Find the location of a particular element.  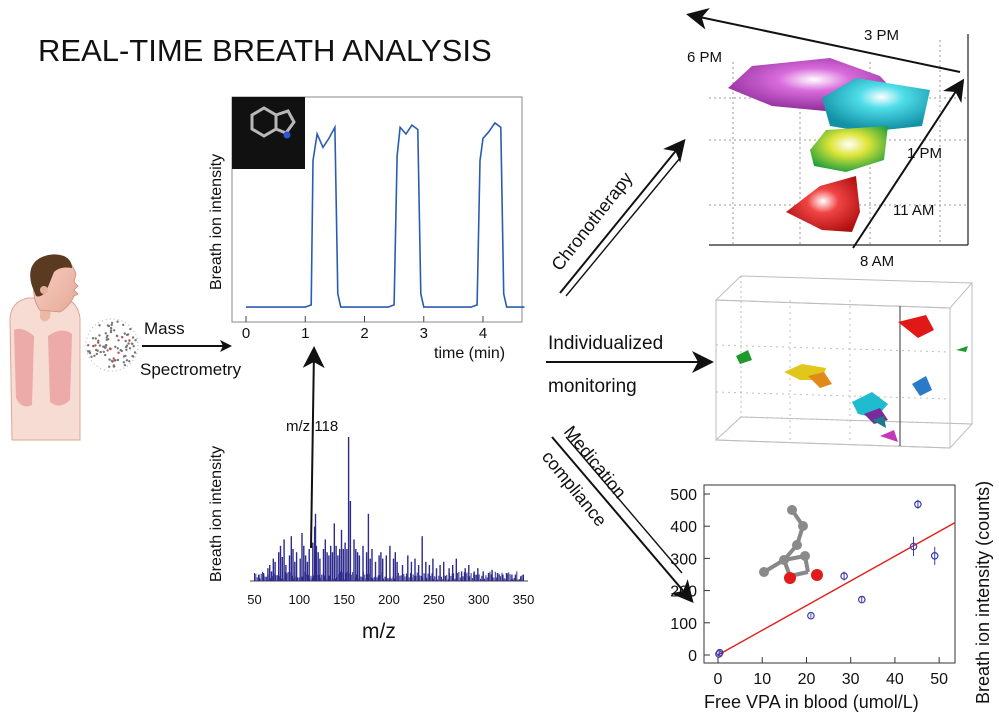

green-blob-right is located at coordinates (962, 349).